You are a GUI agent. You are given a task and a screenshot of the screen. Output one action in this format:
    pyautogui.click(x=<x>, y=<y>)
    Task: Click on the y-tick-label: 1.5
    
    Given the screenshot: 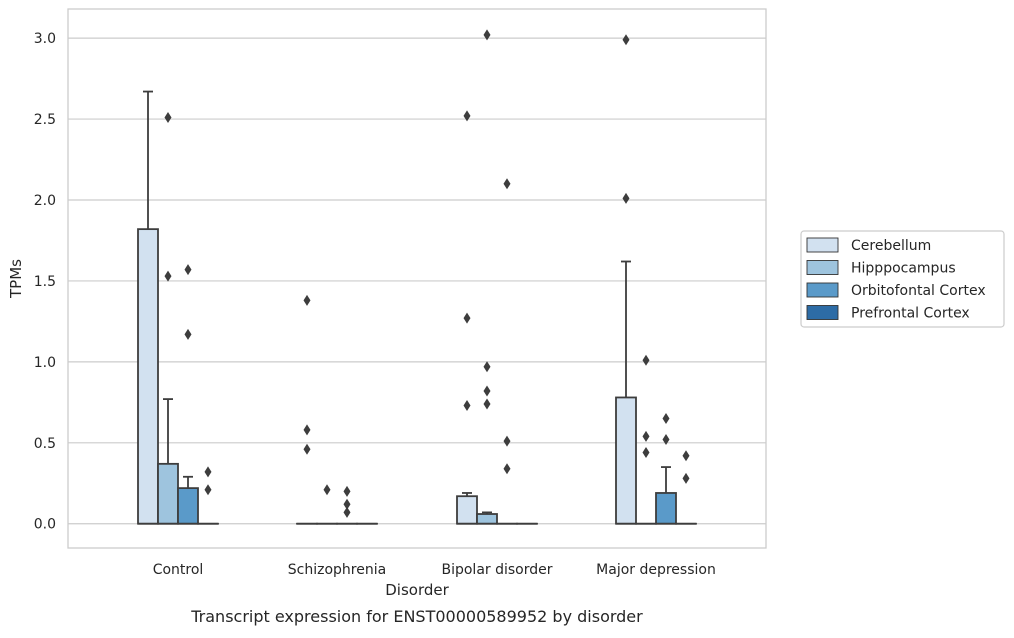 What is the action you would take?
    pyautogui.click(x=45, y=282)
    